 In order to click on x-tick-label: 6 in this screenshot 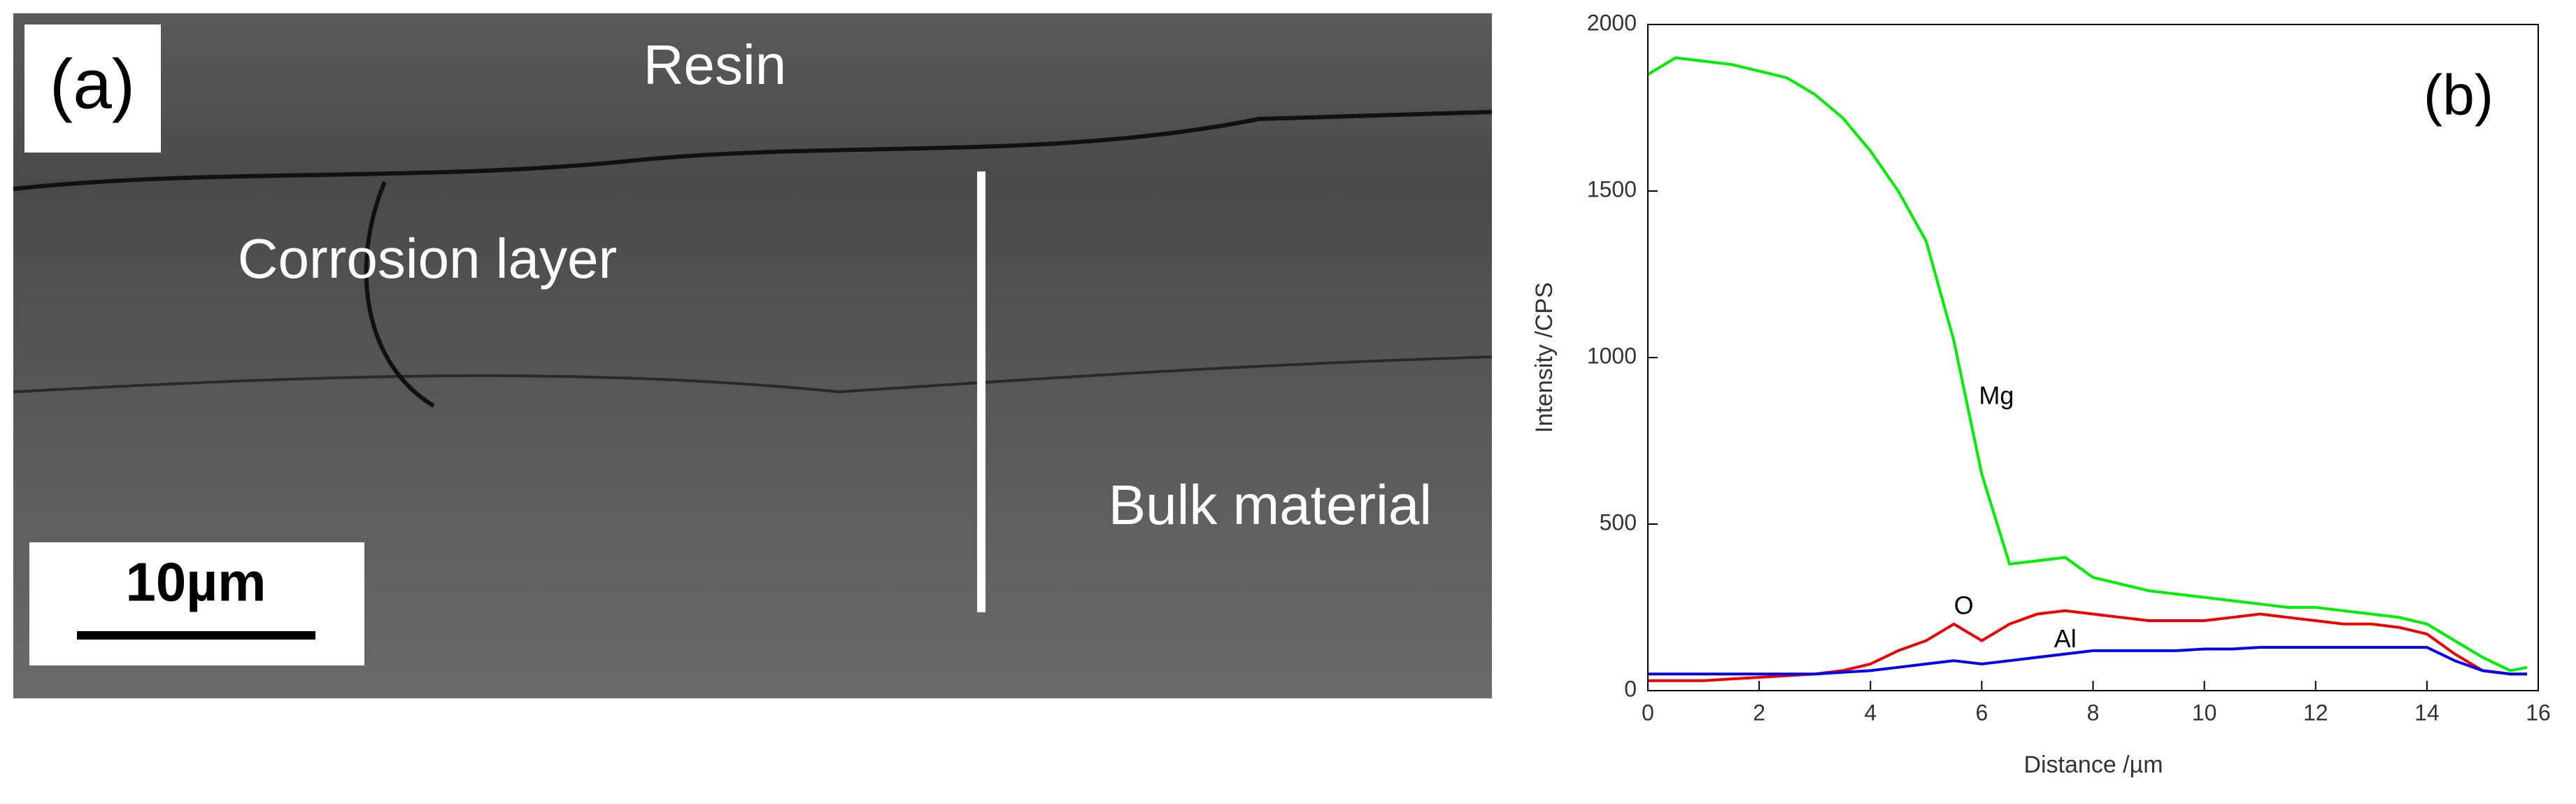, I will do `click(1981, 713)`.